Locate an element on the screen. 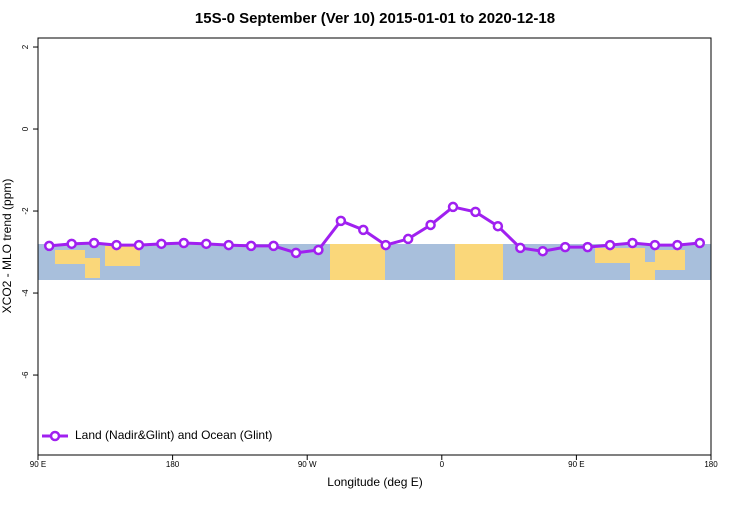 The image size is (750, 505). legend-marker is located at coordinates (55, 436).